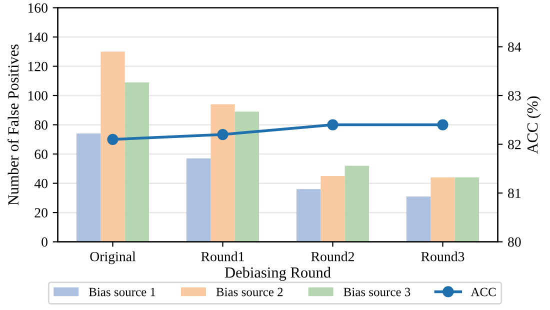 This screenshot has height=310, width=550. Describe the element at coordinates (45, 242) in the screenshot. I see `y-tick-label: 0` at that location.